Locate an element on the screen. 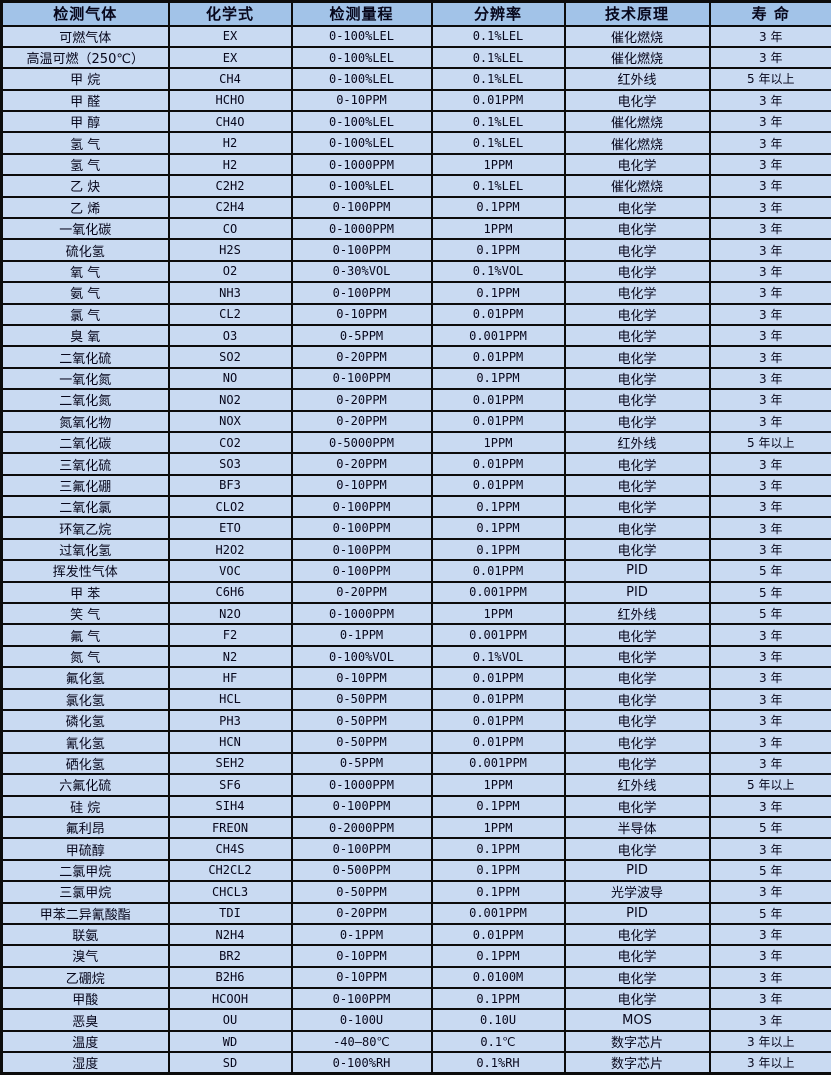 The height and width of the screenshot is (1075, 831). table-row: 二氯甲烷 CH2CL2 0-500PPM 0.1PPM PID 5 年 is located at coordinates (415, 870).